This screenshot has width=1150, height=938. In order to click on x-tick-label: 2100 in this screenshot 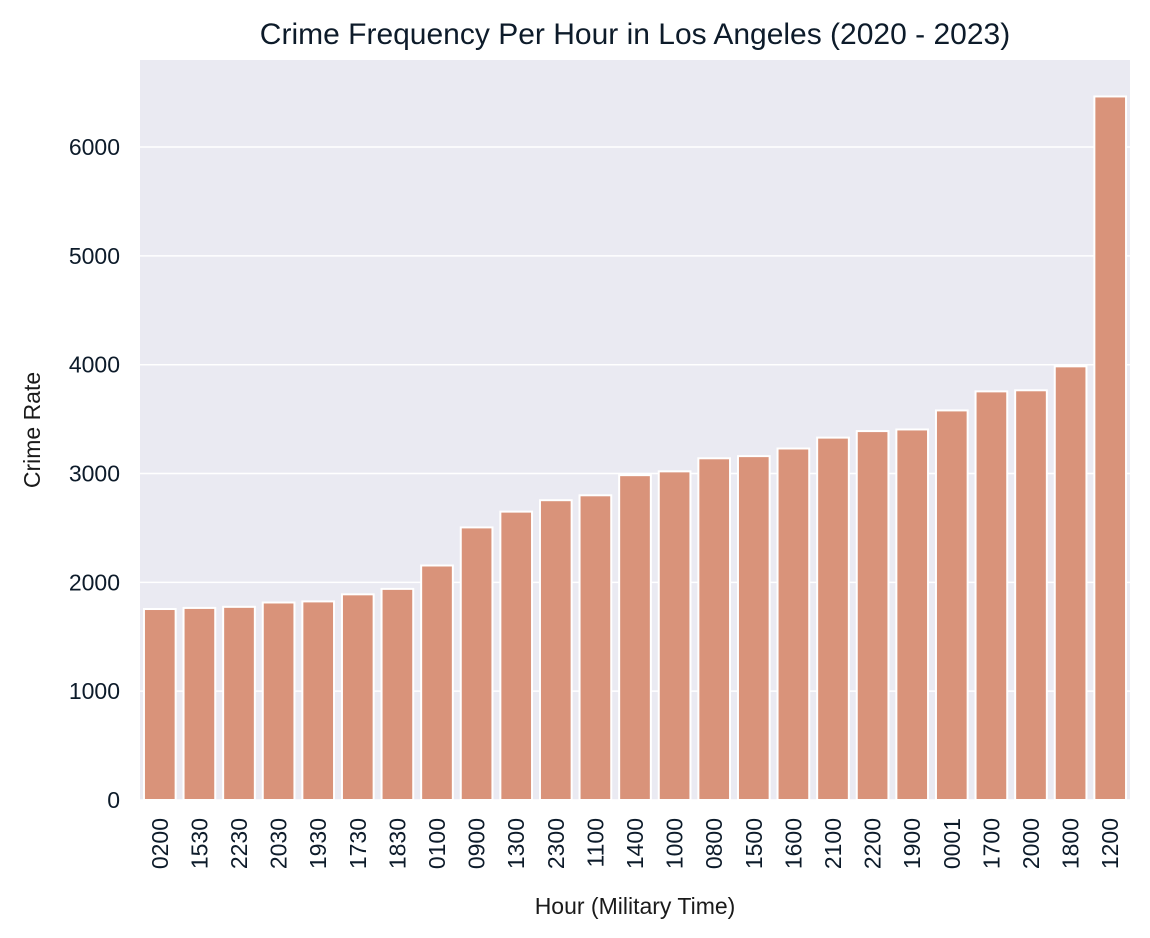, I will do `click(833, 843)`.